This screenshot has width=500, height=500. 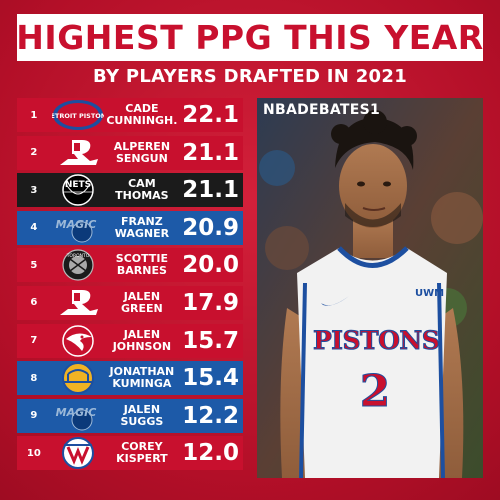 I want to click on player-last-name: WAGNER, so click(x=142, y=233).